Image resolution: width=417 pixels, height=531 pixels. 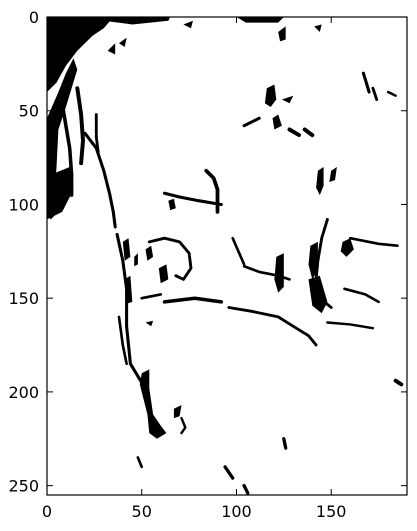 I want to click on y-tick-label: 50, so click(x=29, y=111).